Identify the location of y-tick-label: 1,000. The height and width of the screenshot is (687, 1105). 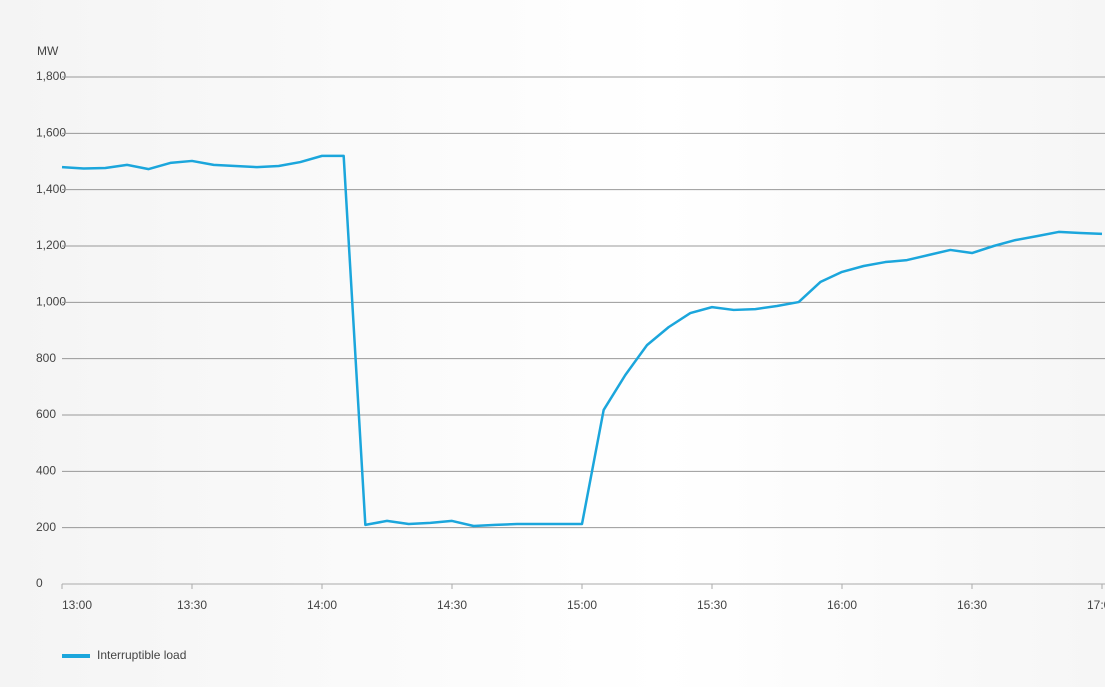
(51, 302).